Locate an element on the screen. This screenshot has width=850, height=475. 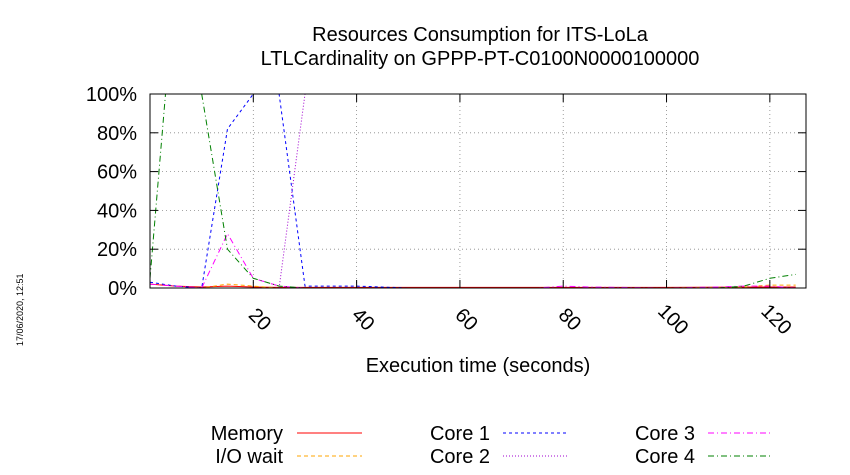
x-tick-label: 60 is located at coordinates (466, 319).